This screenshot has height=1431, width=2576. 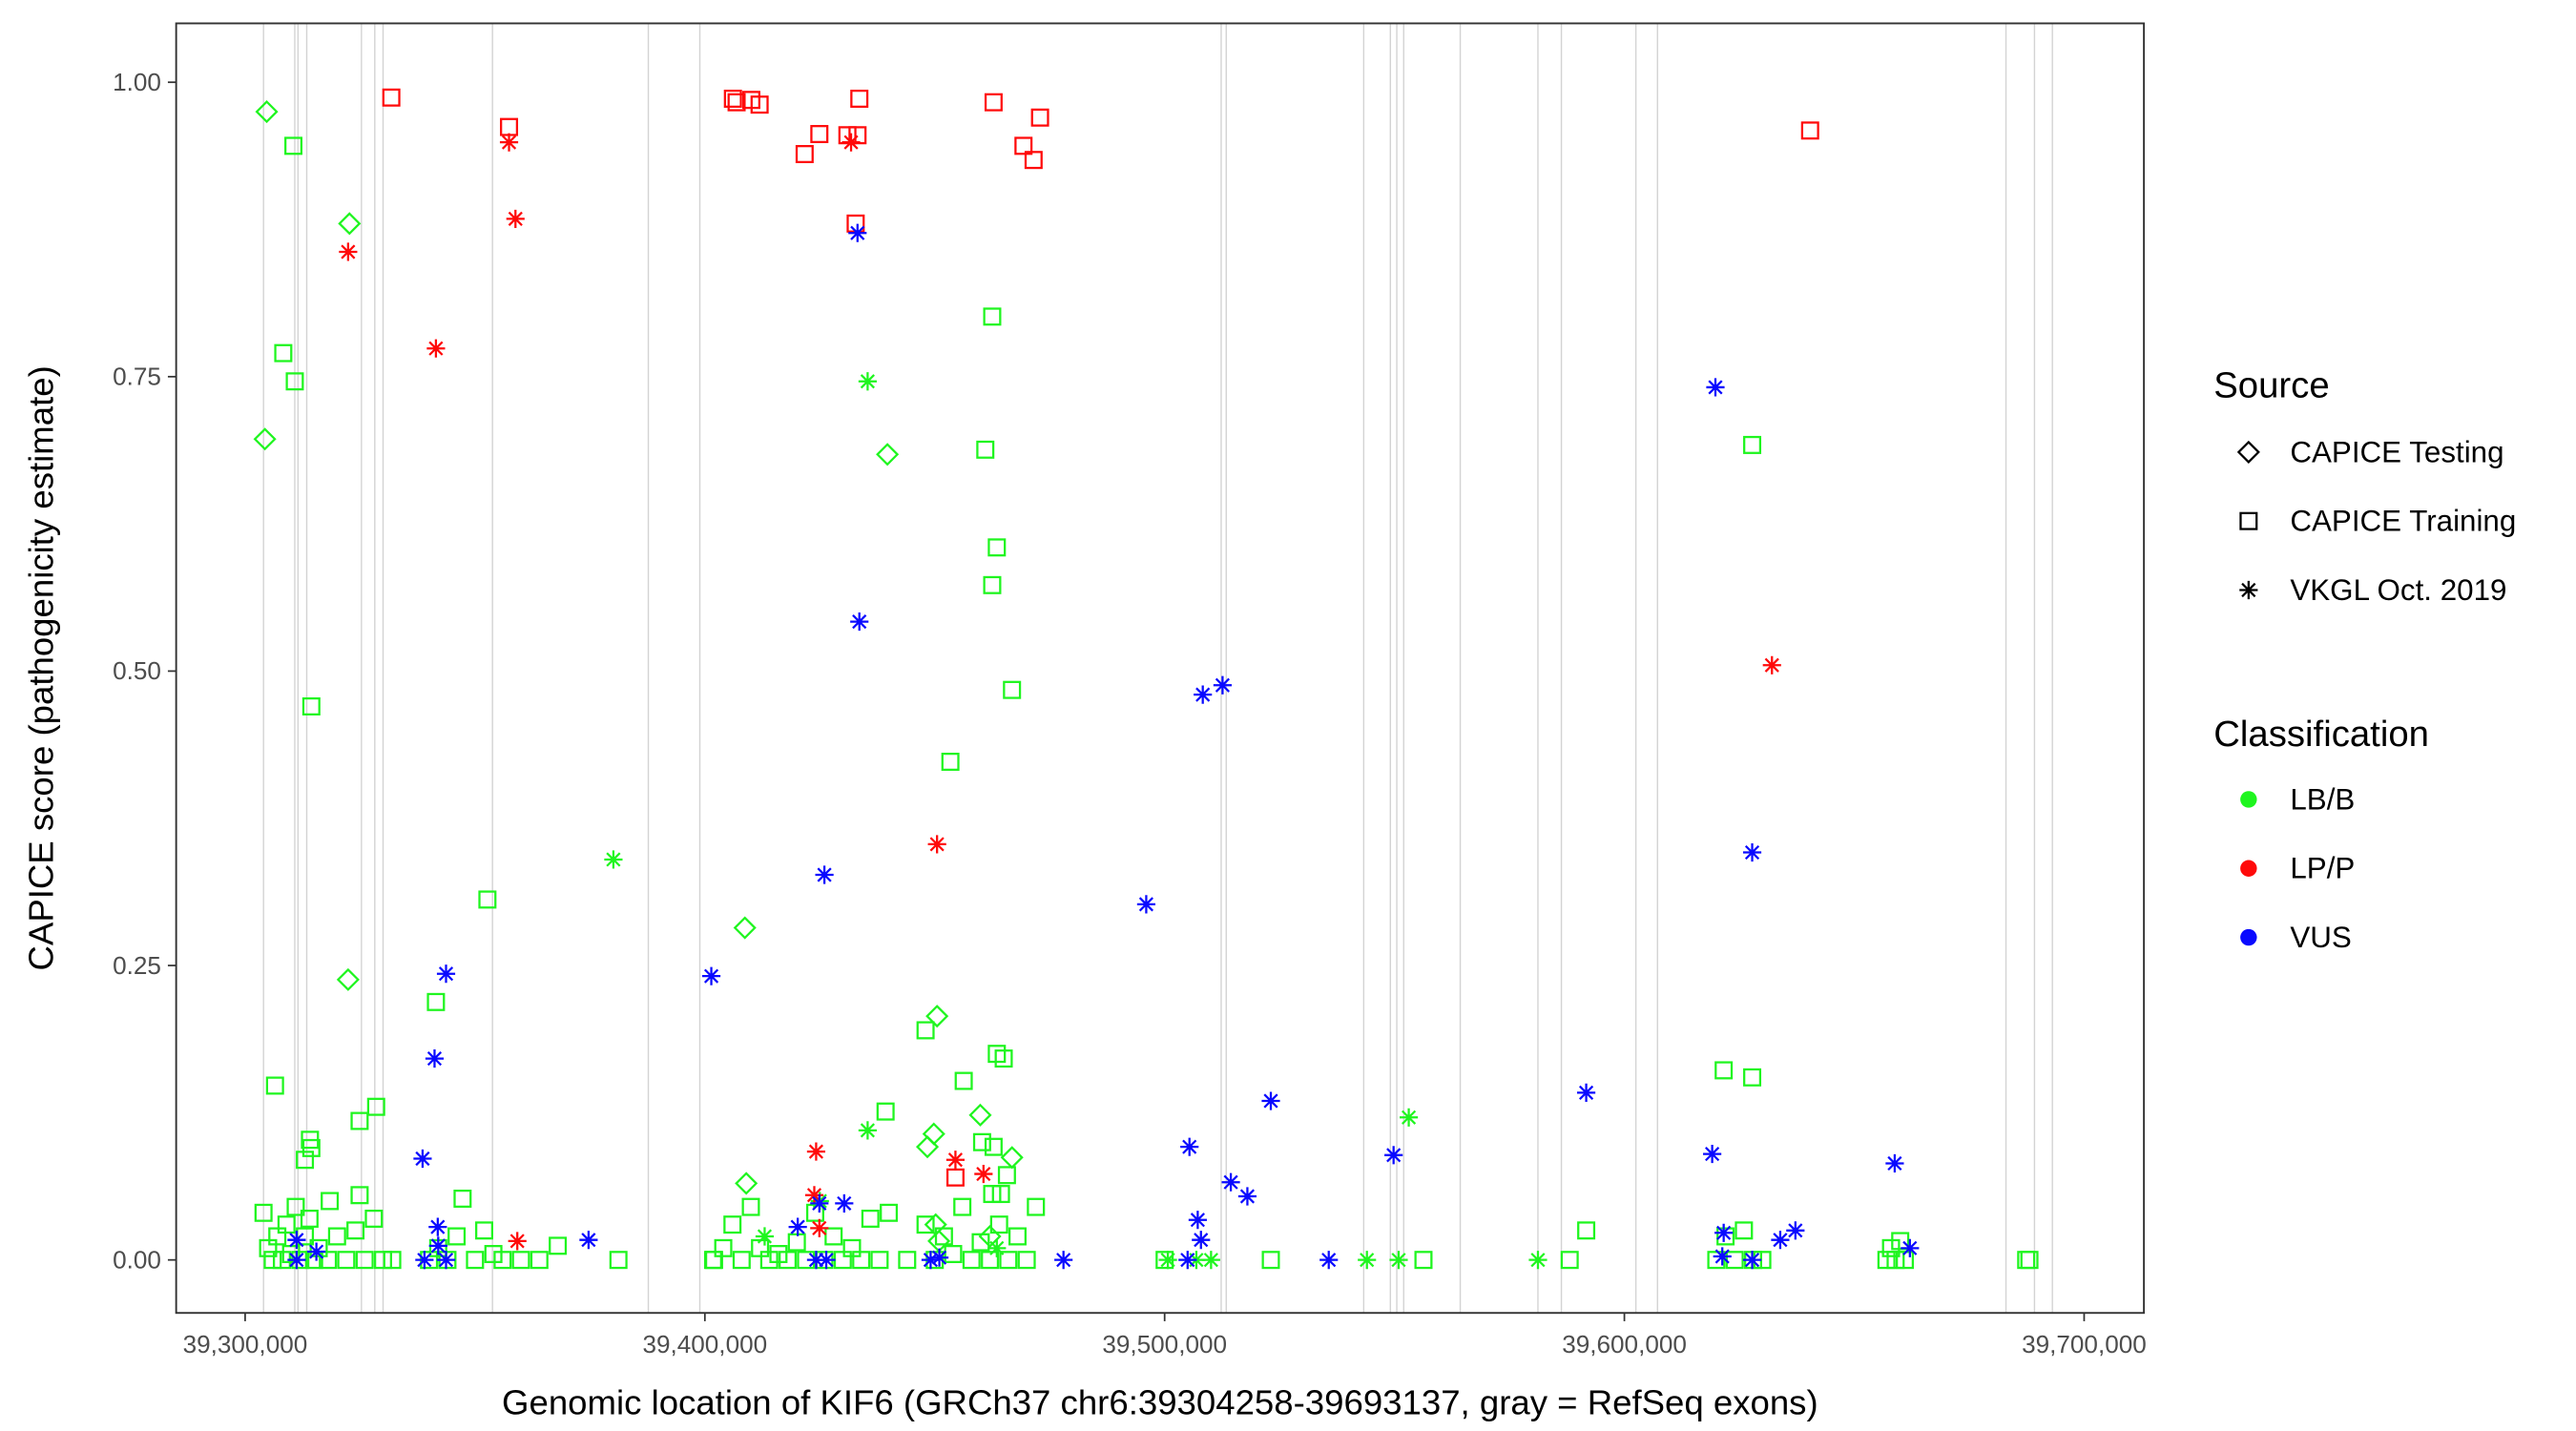 I want to click on y-tick-label: 0.00, so click(x=137, y=1259).